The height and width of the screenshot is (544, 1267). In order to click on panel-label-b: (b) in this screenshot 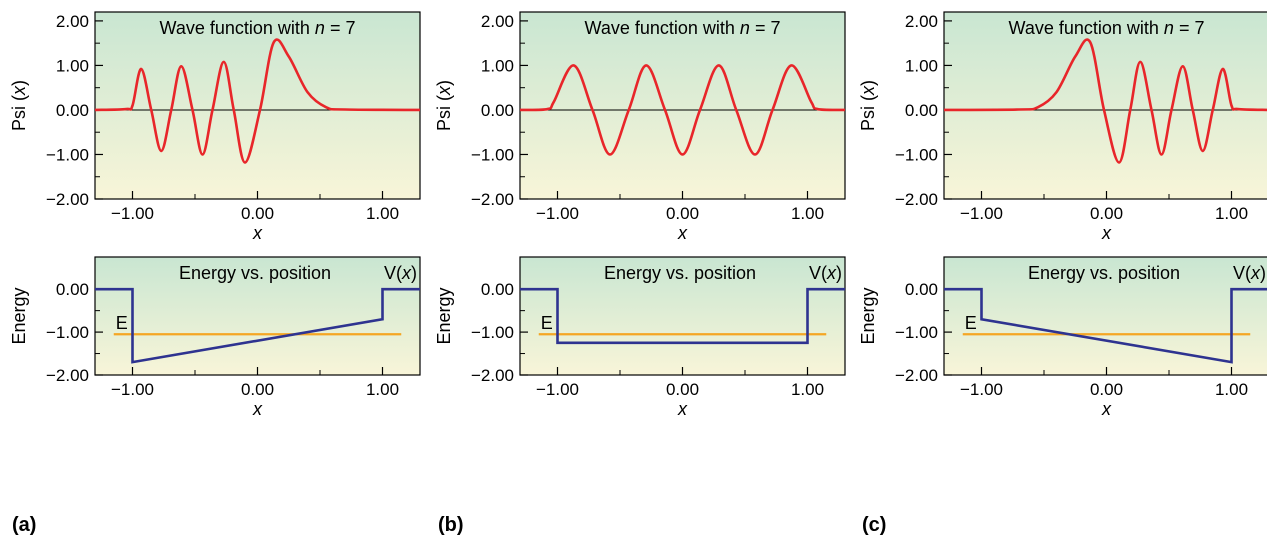, I will do `click(451, 525)`.